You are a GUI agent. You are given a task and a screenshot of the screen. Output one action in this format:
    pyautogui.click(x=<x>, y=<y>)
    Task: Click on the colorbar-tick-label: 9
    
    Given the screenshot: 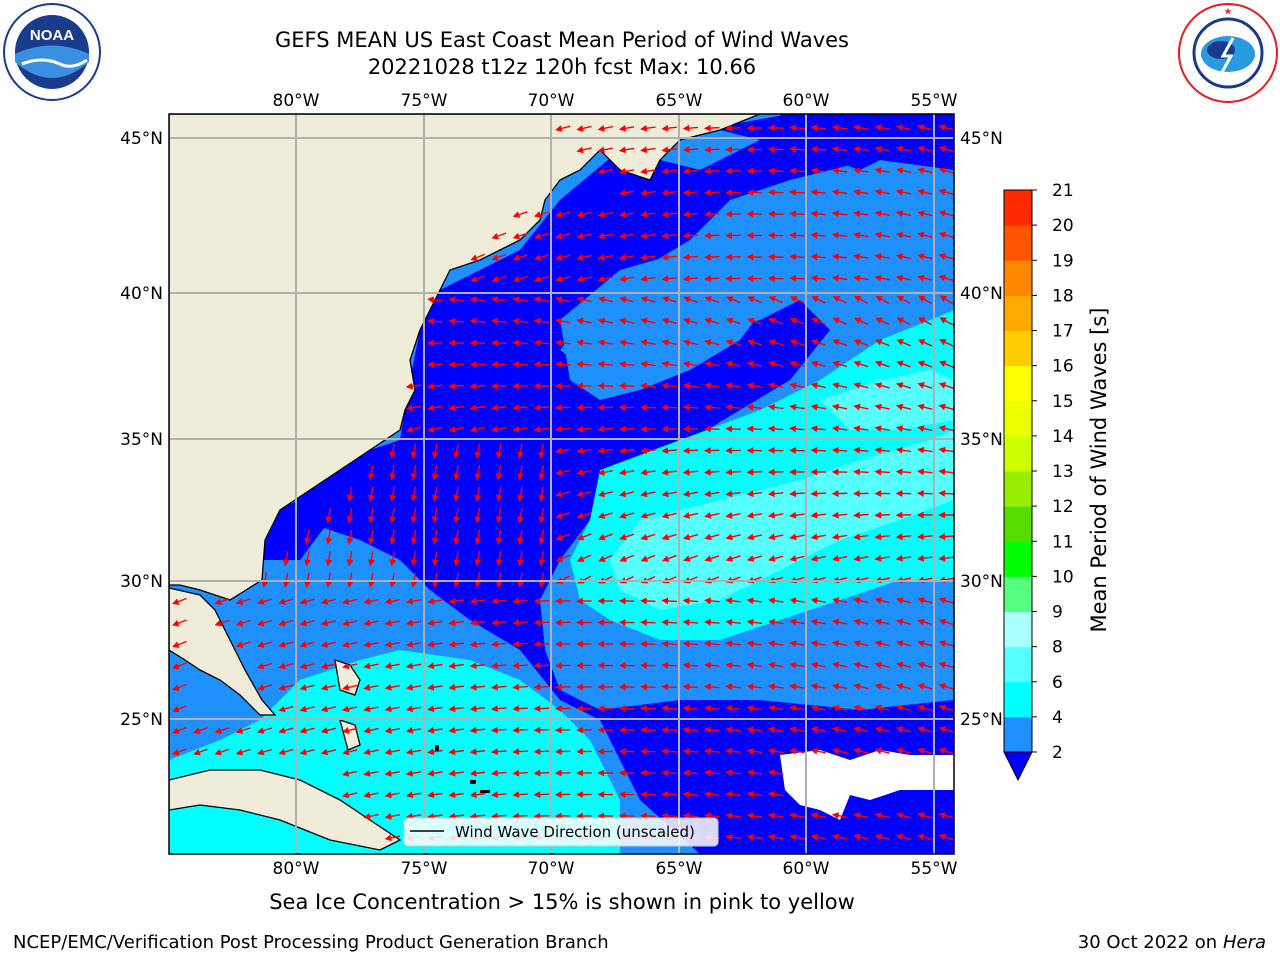 What is the action you would take?
    pyautogui.click(x=1057, y=613)
    